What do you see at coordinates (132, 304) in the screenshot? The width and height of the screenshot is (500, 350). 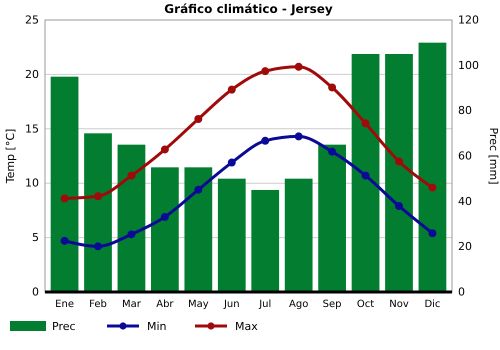 I see `x-tick-label: Mar` at bounding box center [132, 304].